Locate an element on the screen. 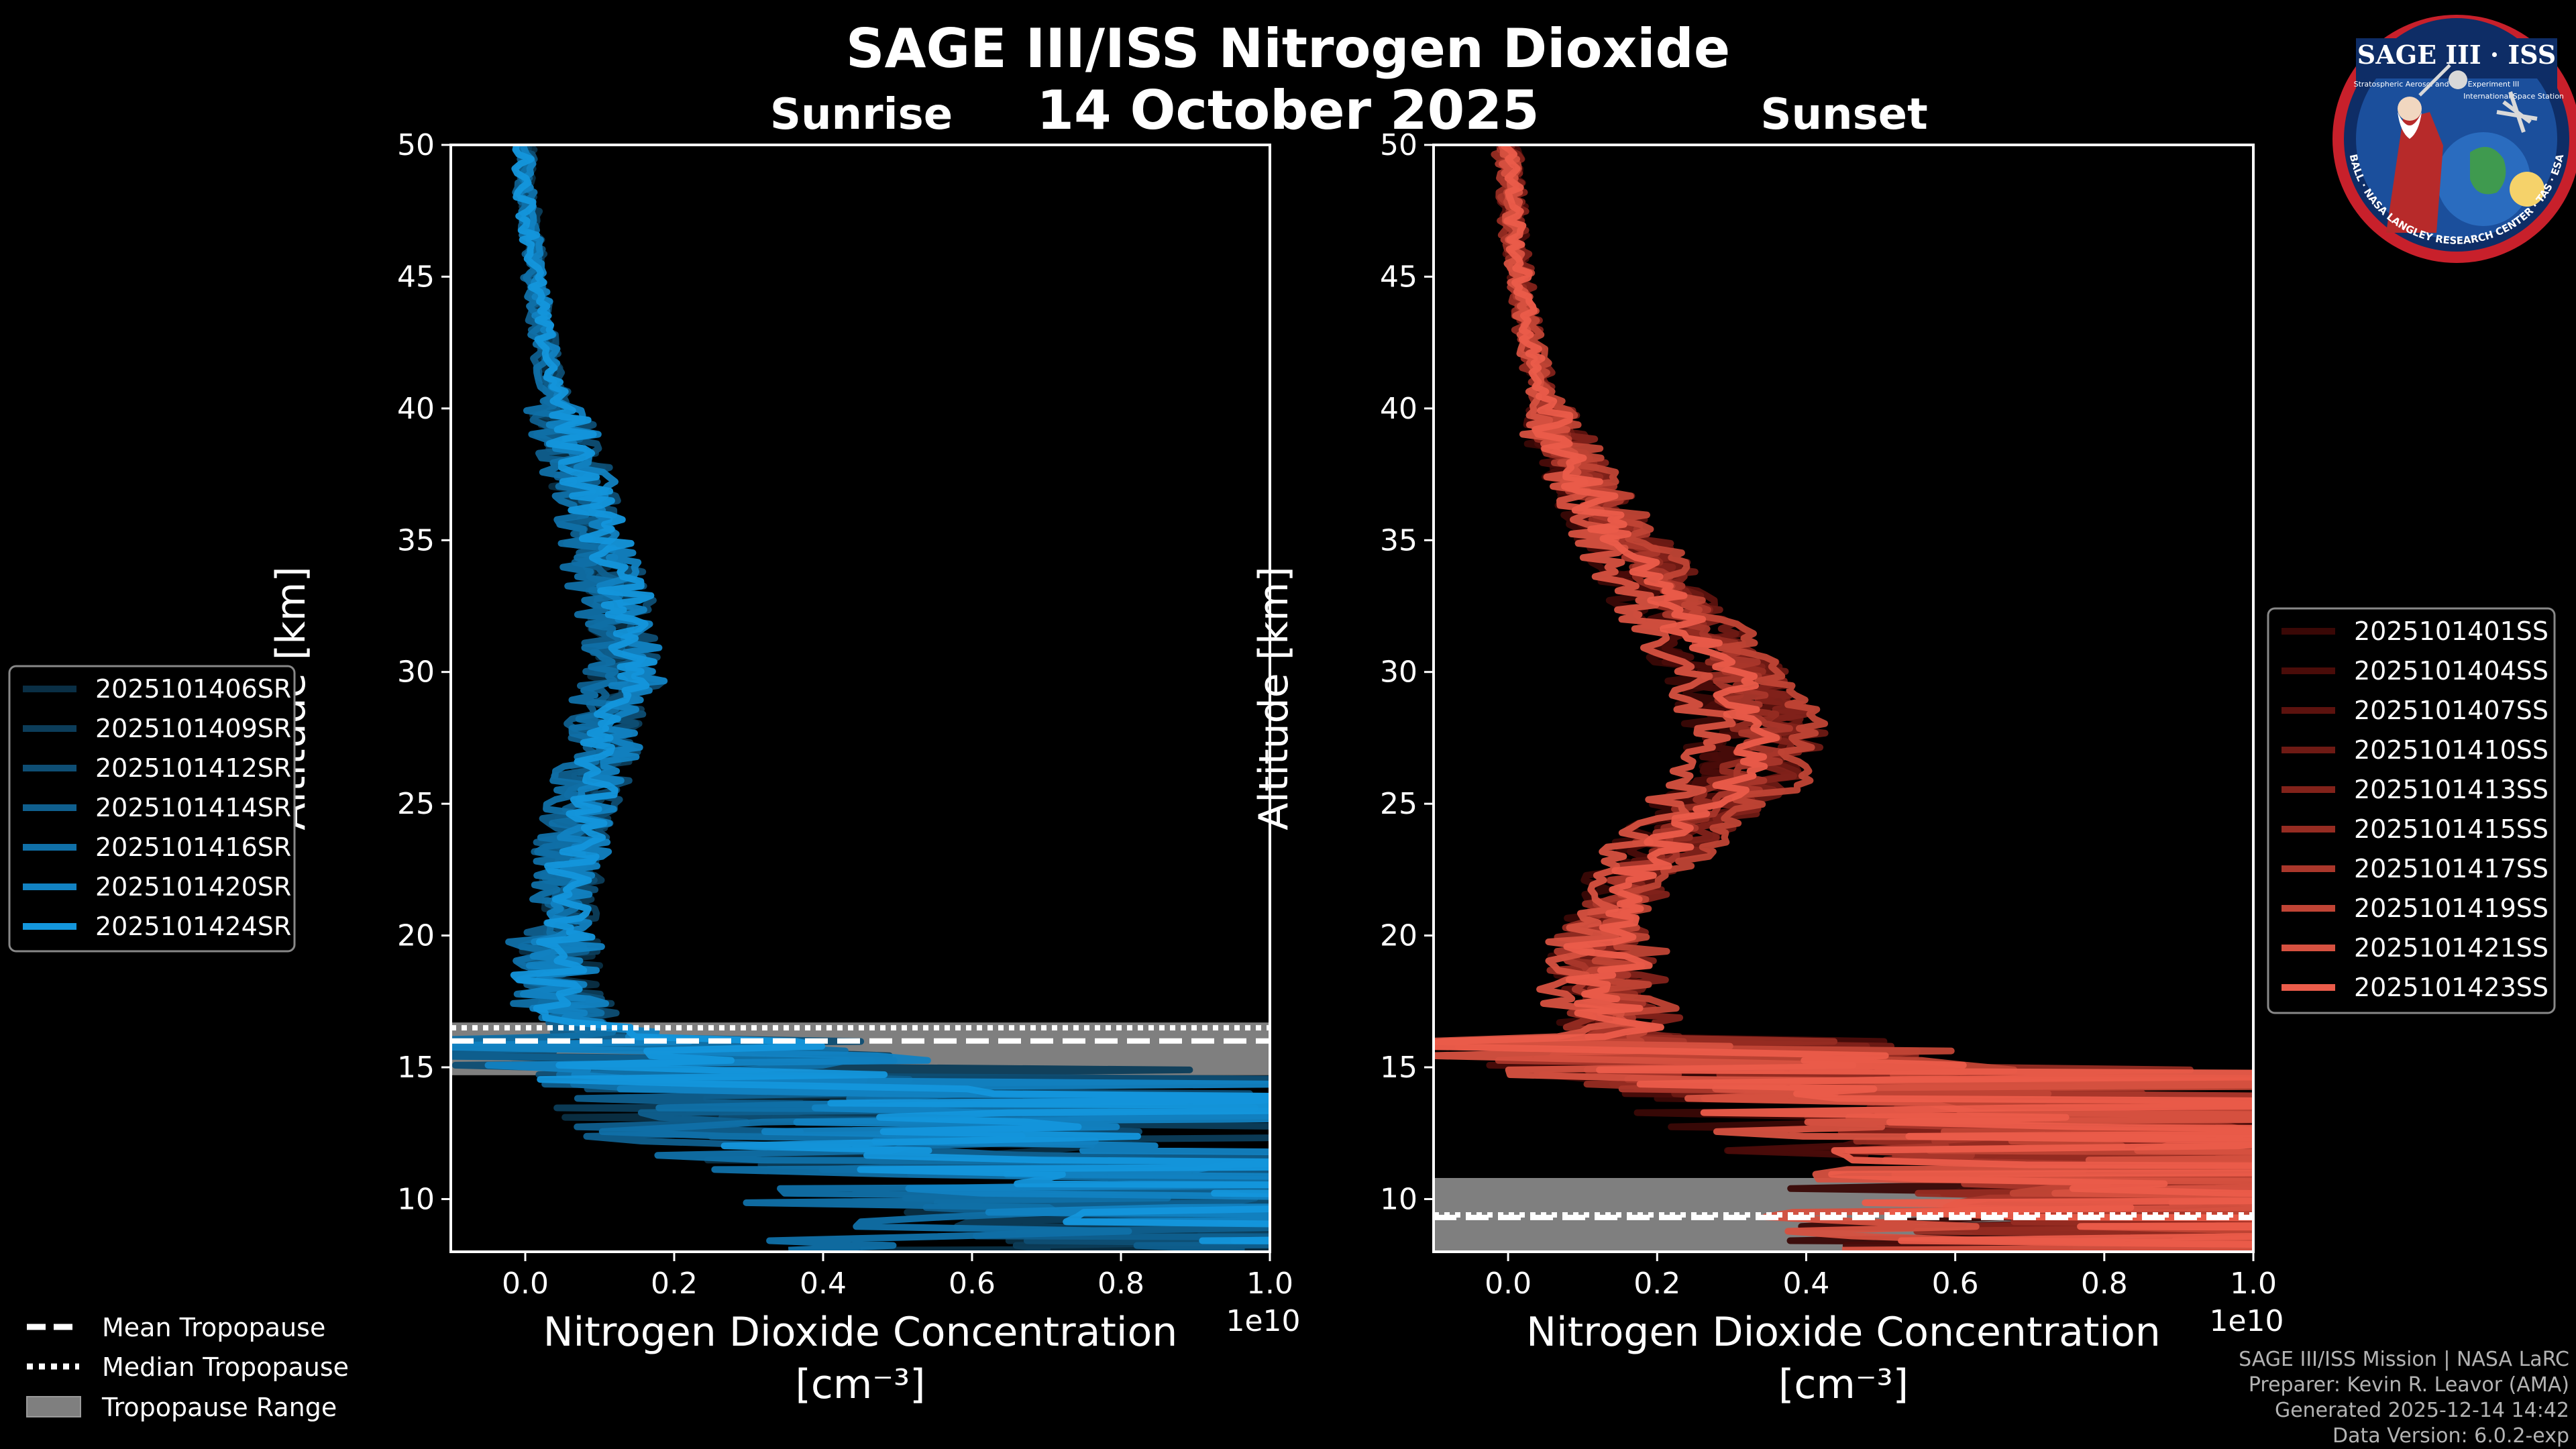  iss-icon is located at coordinates (2517, 112).